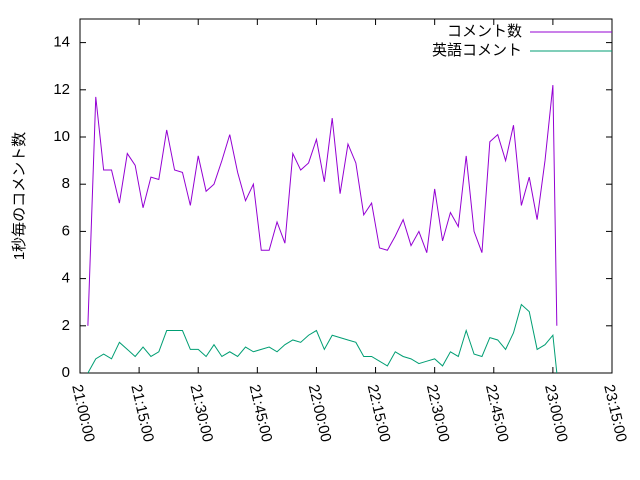 The width and height of the screenshot is (640, 480). What do you see at coordinates (322, 338) in the screenshot?
I see `series-line` at bounding box center [322, 338].